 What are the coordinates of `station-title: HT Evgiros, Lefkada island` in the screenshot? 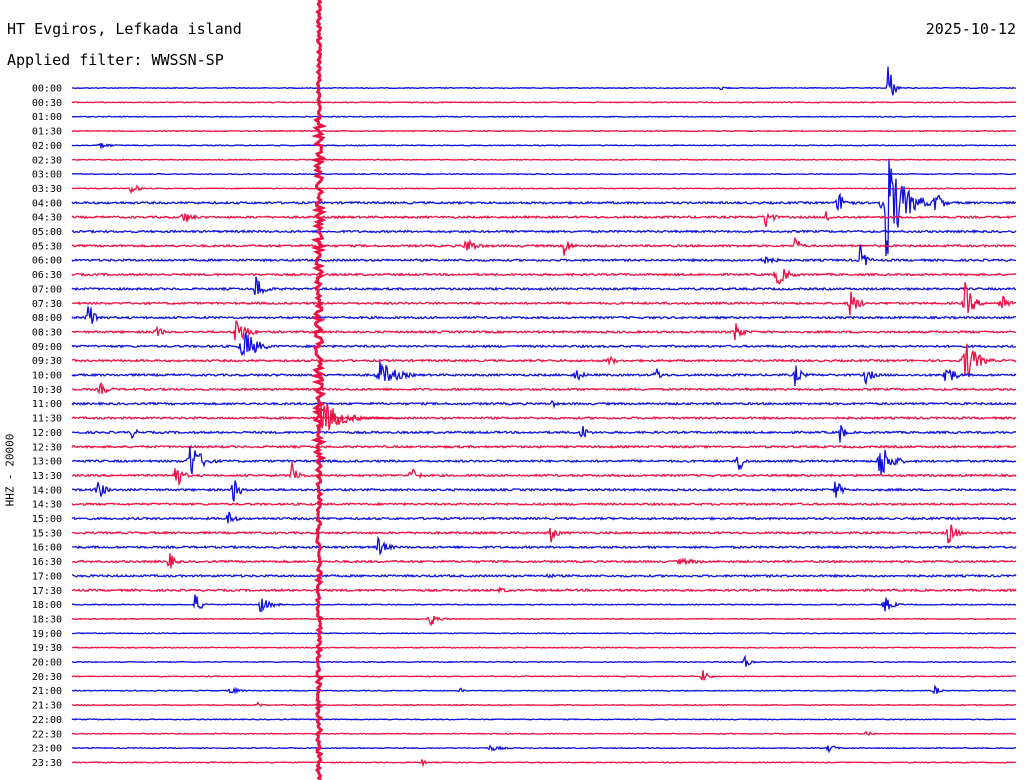 It's located at (124, 29).